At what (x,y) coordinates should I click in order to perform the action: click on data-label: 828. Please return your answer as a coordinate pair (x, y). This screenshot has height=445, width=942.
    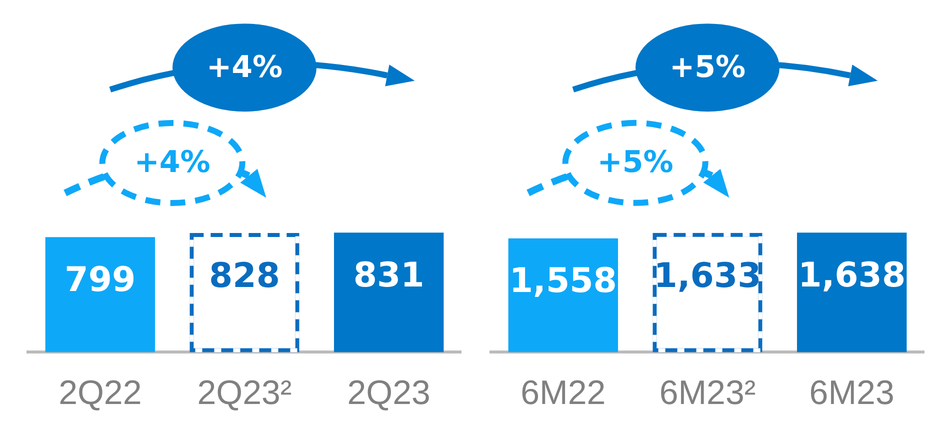
    Looking at the image, I should click on (244, 276).